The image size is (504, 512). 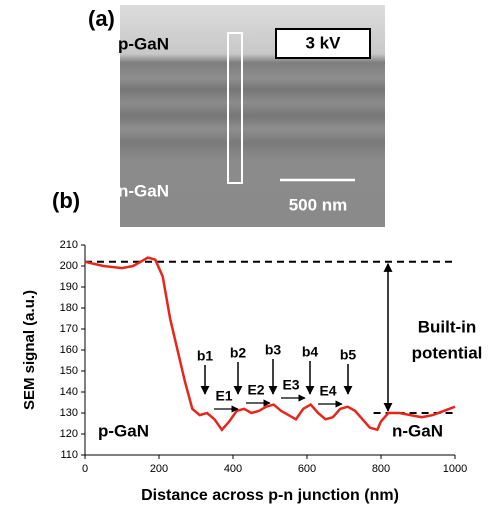 What do you see at coordinates (85, 469) in the screenshot?
I see `x-tick-label: 0` at bounding box center [85, 469].